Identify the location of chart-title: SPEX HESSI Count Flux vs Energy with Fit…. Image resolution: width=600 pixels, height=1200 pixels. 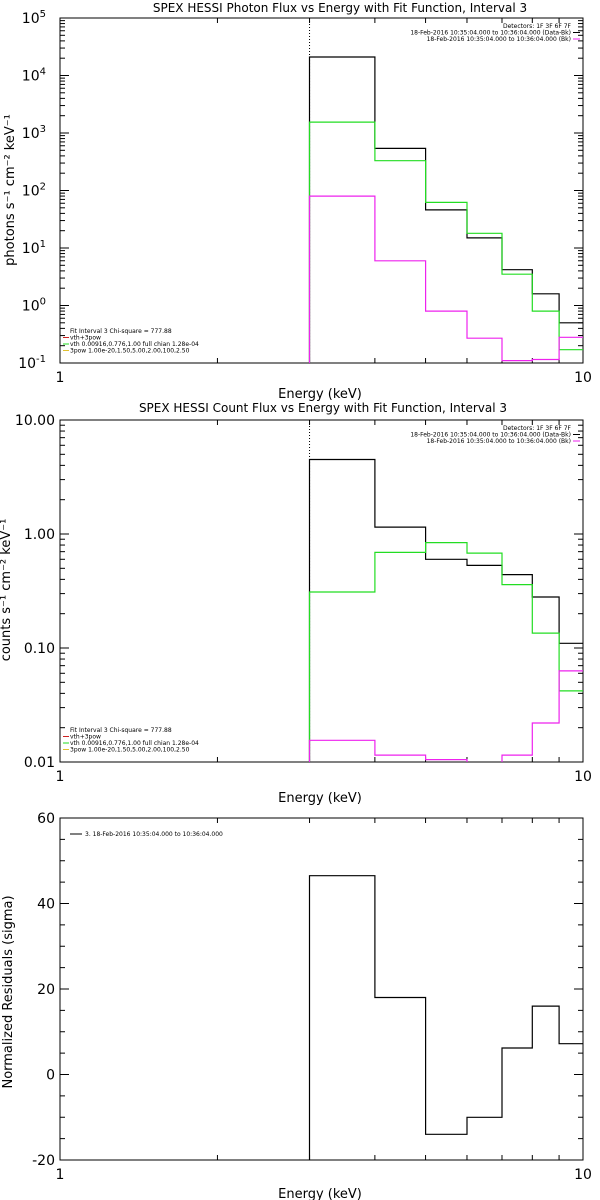
(323, 408).